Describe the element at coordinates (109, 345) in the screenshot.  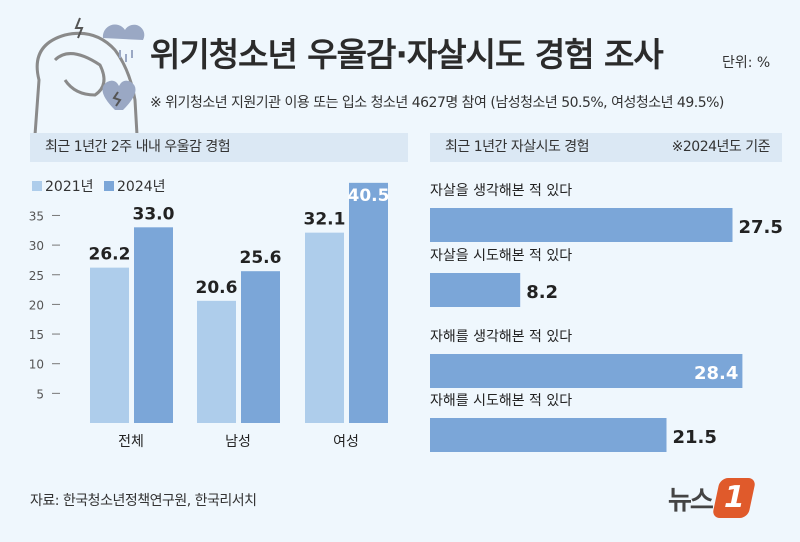
I see `bar-2021년-전체` at that location.